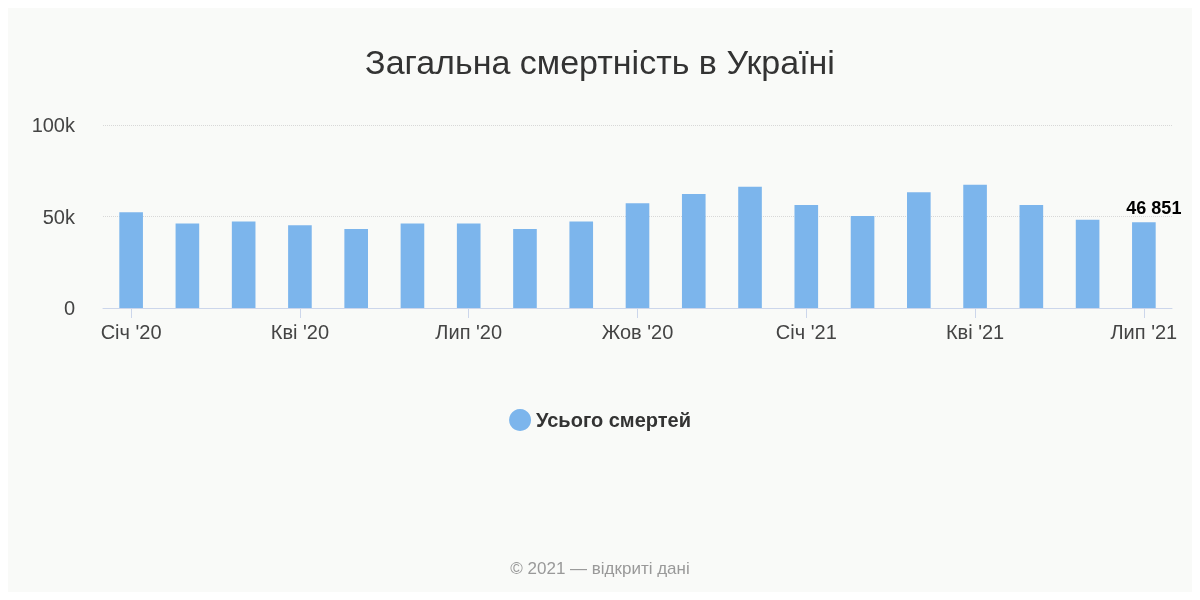  Describe the element at coordinates (806, 332) in the screenshot. I see `x-tick-label: Січ '21` at that location.